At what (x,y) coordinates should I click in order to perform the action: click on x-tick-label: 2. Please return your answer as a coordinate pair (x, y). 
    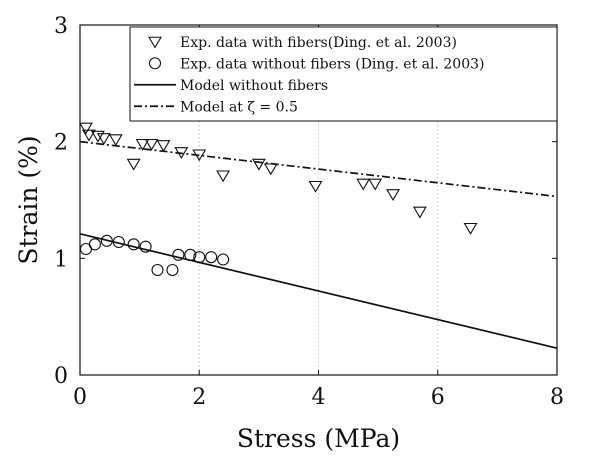
    Looking at the image, I should click on (199, 397).